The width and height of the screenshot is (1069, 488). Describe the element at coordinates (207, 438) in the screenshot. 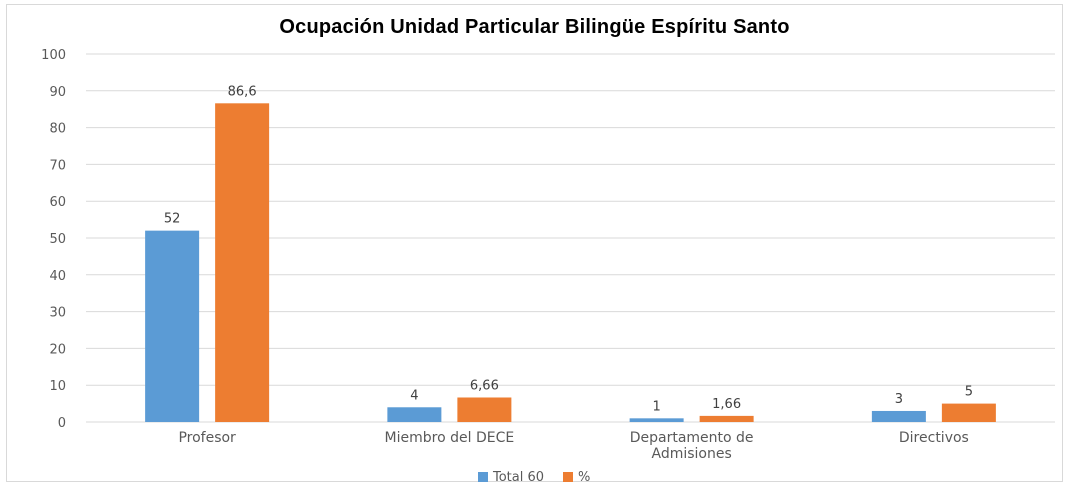

I see `x-category-label: Profesor` at that location.